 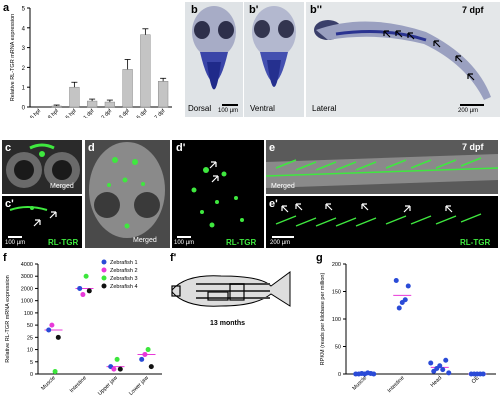 What do you see at coordinates (30, 338) in the screenshot?
I see `y-tick-label: 25` at bounding box center [30, 338].